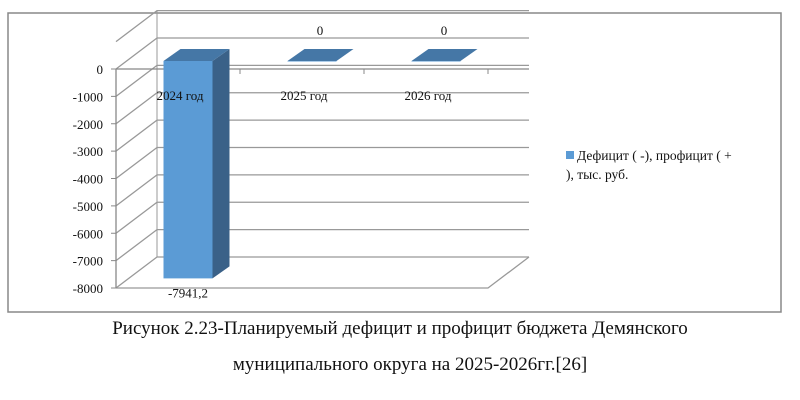 The image size is (800, 400). I want to click on y-tick-label: -8000, so click(88, 288).